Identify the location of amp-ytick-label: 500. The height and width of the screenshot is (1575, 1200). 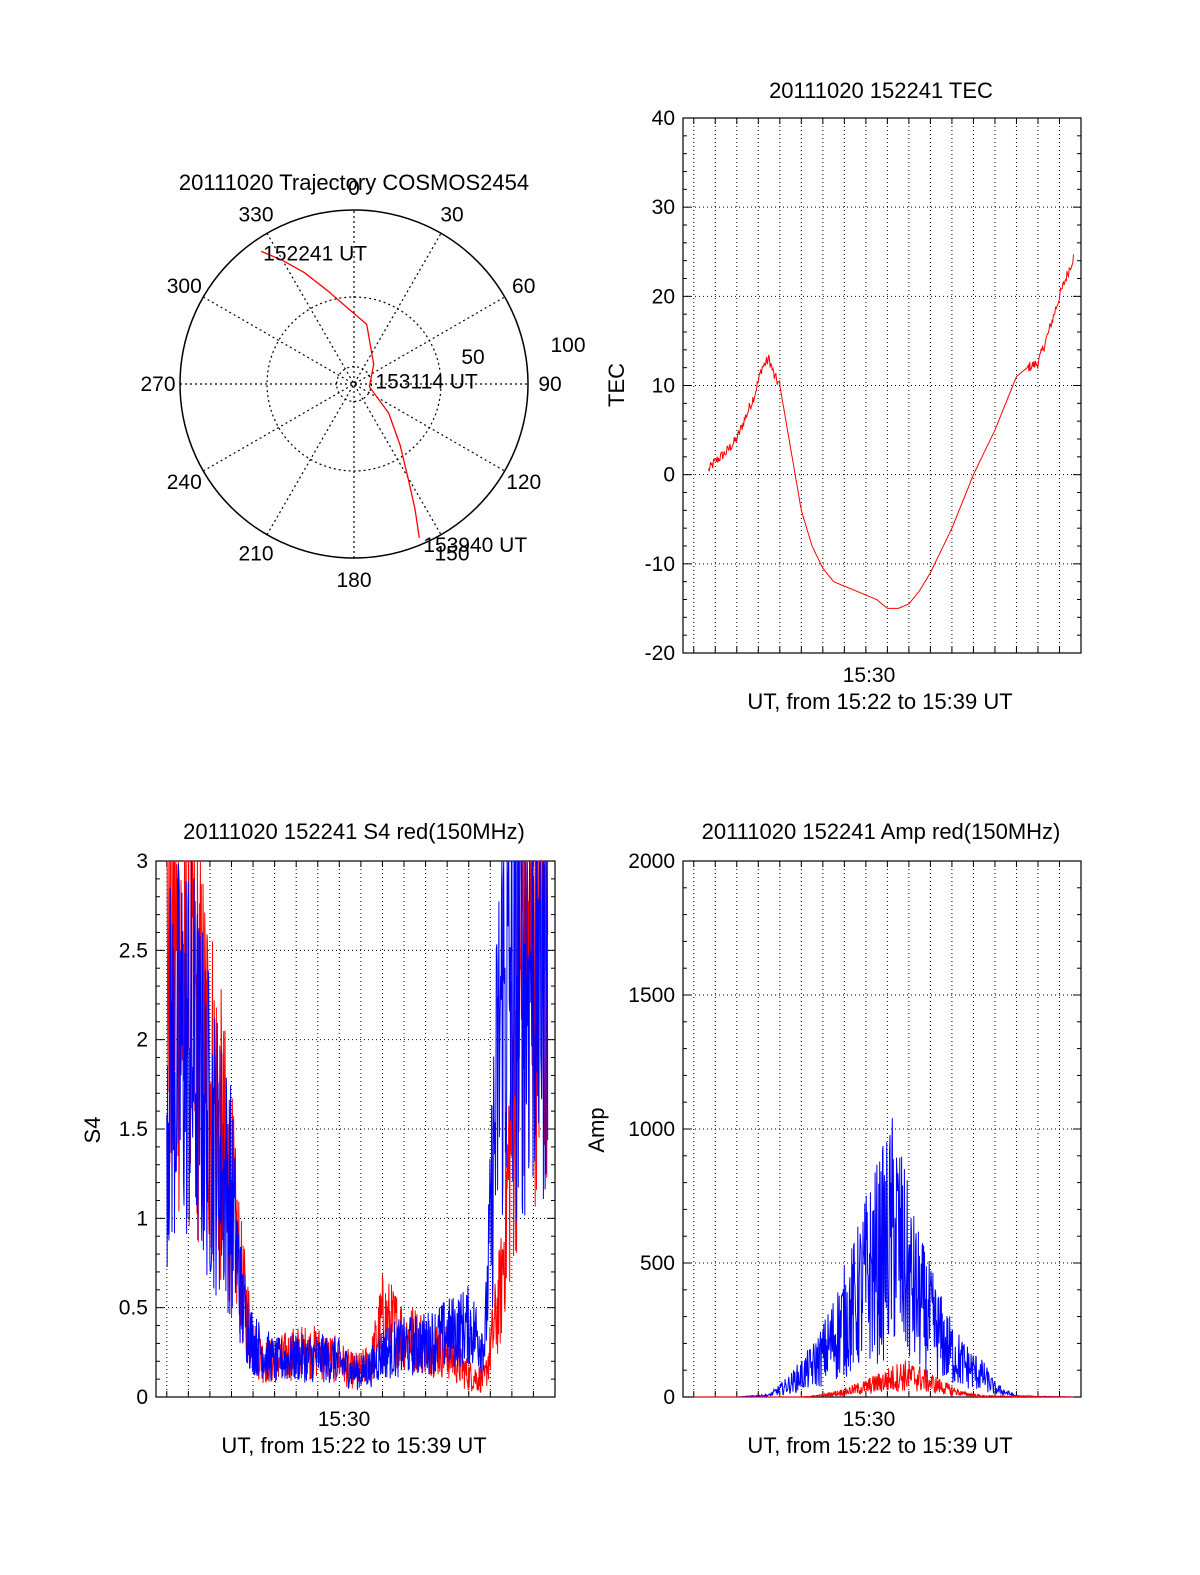
(657, 1263).